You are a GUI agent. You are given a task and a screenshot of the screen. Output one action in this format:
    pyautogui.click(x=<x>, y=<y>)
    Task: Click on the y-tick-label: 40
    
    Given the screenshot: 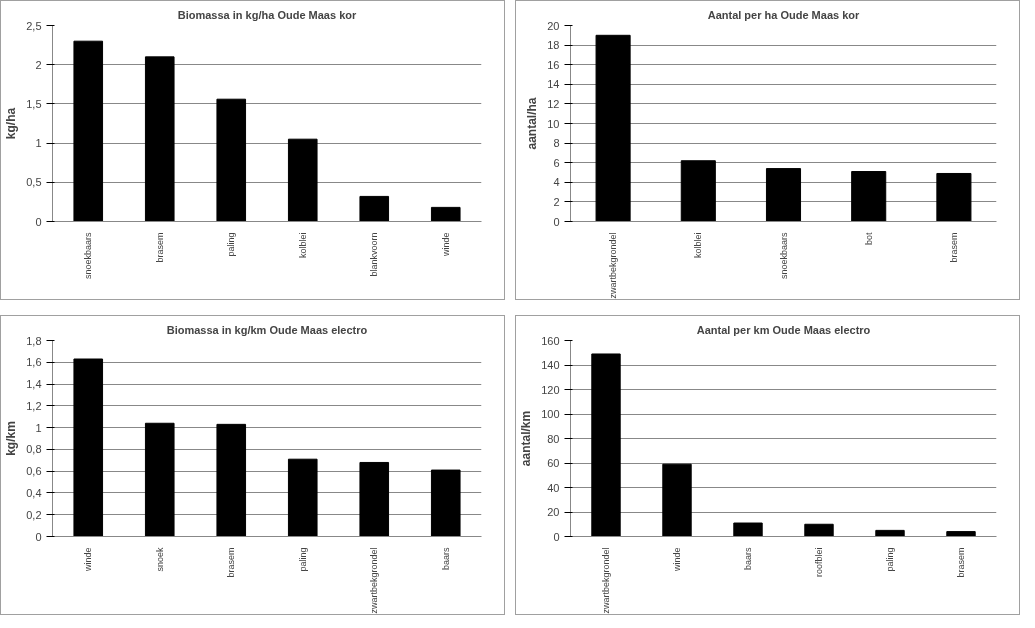 What is the action you would take?
    pyautogui.click(x=553, y=487)
    